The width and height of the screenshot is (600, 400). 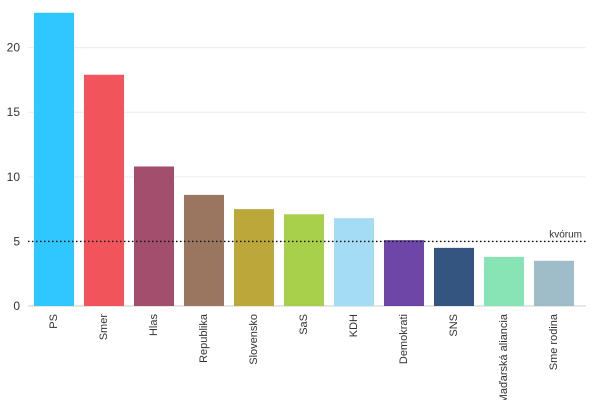 I want to click on x-tick-label: Hlas, so click(x=154, y=325).